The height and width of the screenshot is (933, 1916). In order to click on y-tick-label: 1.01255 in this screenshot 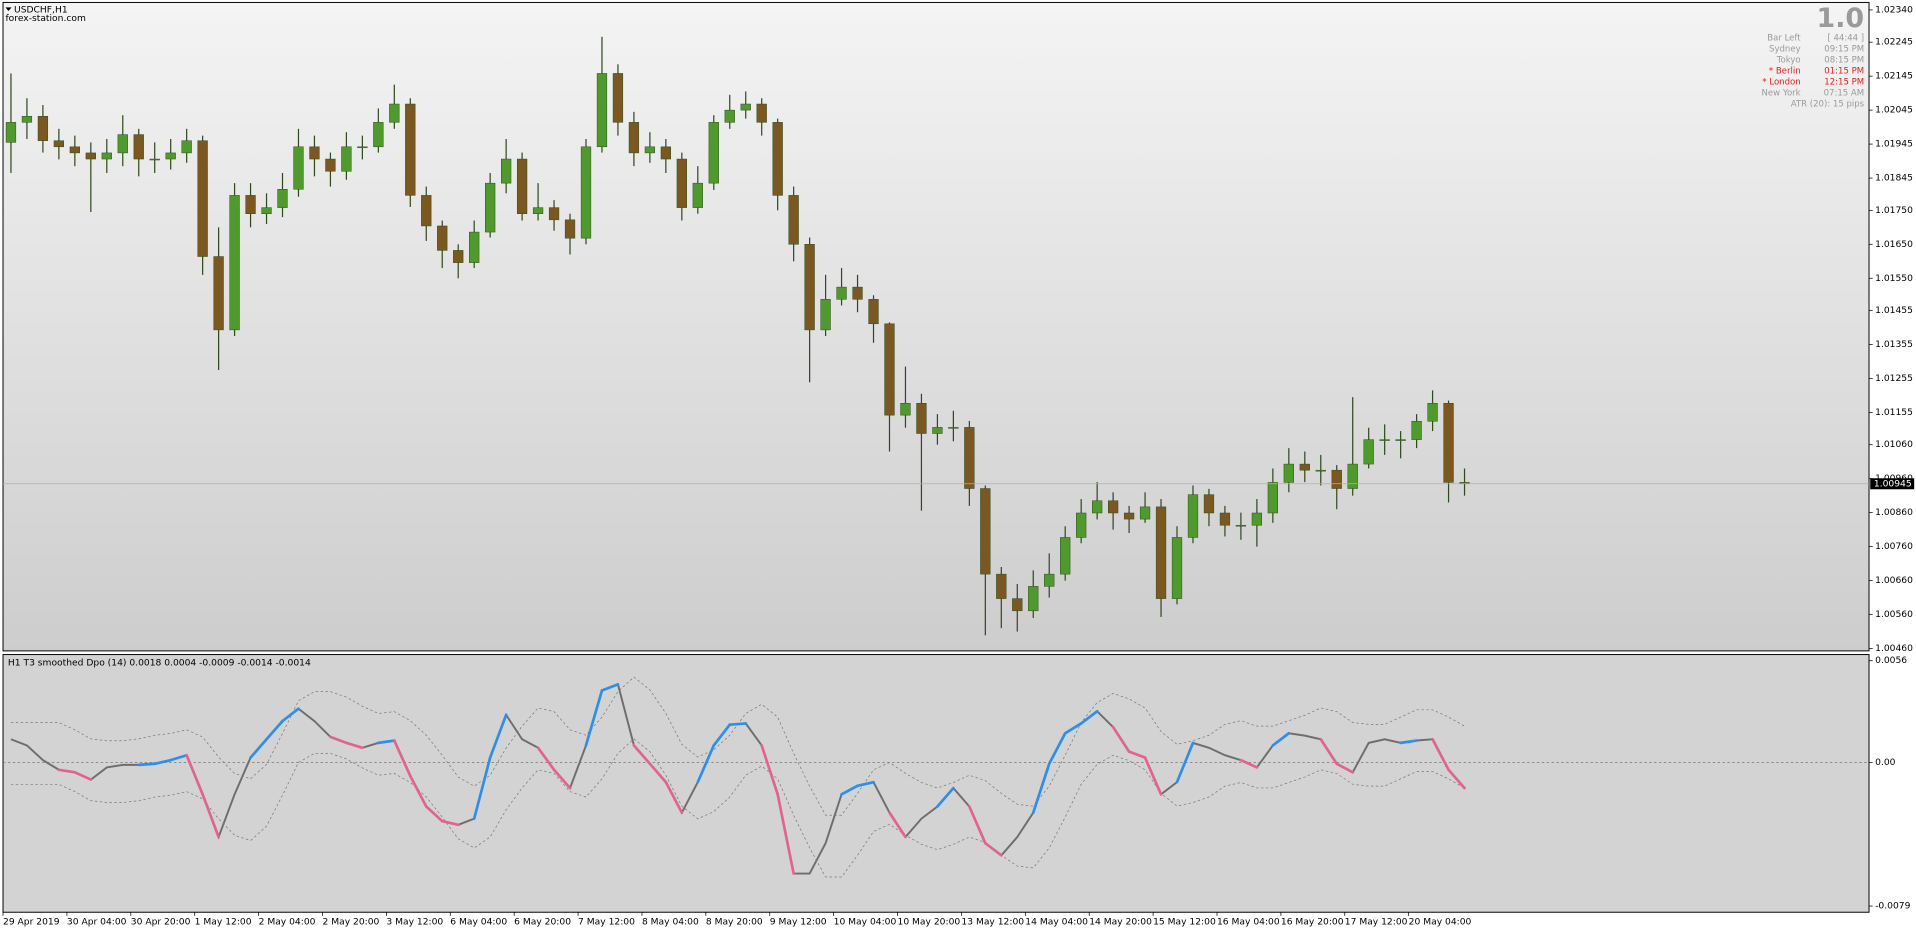, I will do `click(1894, 379)`.